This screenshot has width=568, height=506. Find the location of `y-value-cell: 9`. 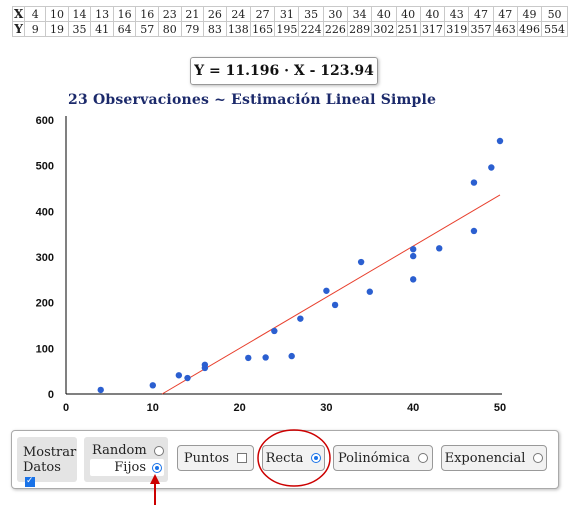

y-value-cell: 9 is located at coordinates (35, 29).